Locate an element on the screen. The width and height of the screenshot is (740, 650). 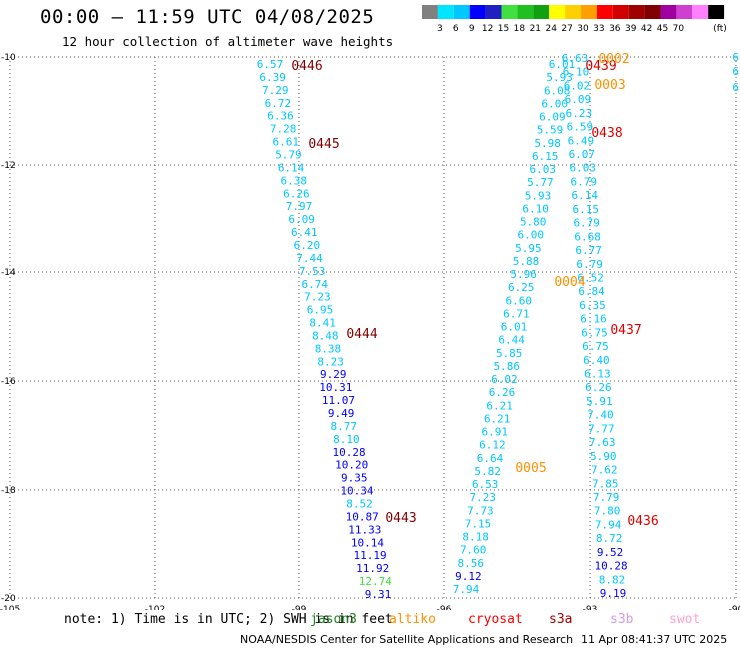
wave-height-value: 5.96 is located at coordinates (523, 274).